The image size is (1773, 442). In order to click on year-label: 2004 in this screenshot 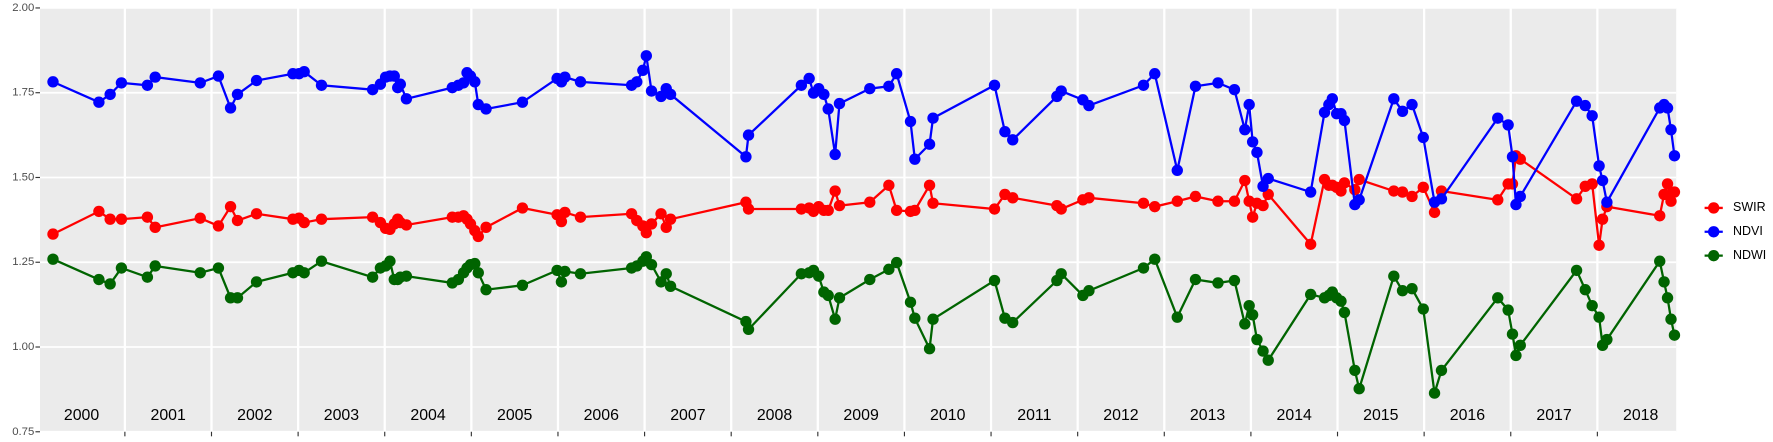, I will do `click(428, 415)`.